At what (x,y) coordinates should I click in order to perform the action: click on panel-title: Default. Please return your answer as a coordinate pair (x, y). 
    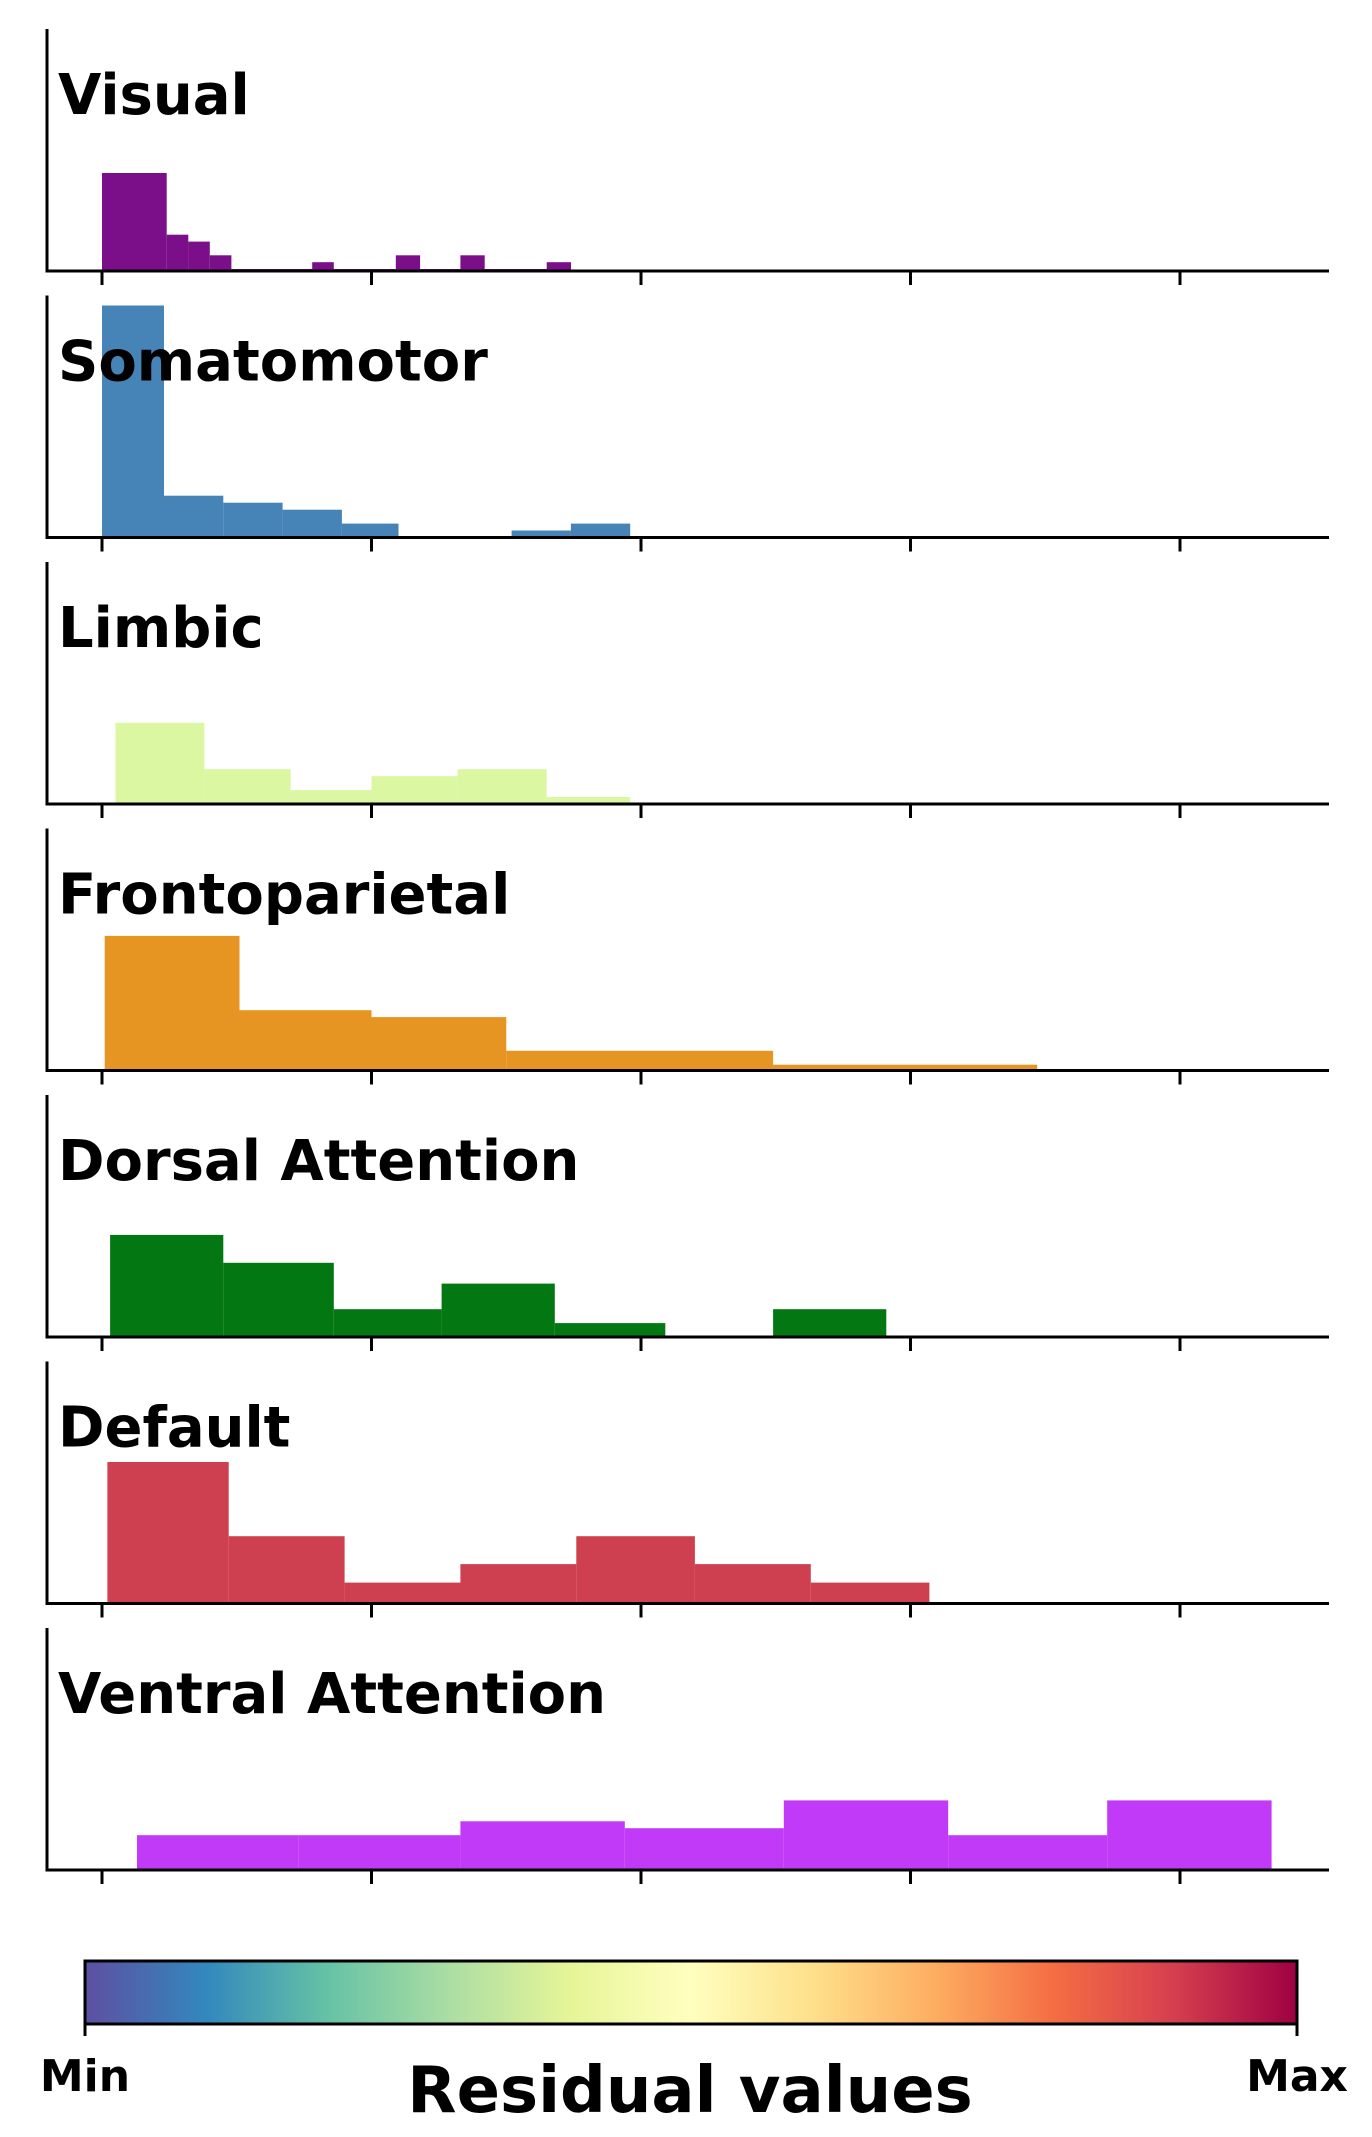
    Looking at the image, I should click on (174, 1428).